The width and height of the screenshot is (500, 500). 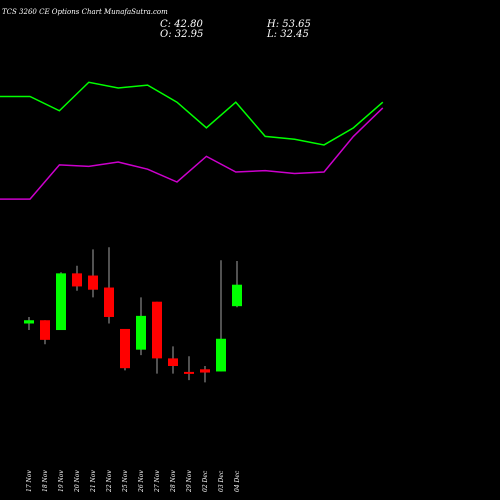 I want to click on high-value: H: 53.65, so click(x=289, y=24).